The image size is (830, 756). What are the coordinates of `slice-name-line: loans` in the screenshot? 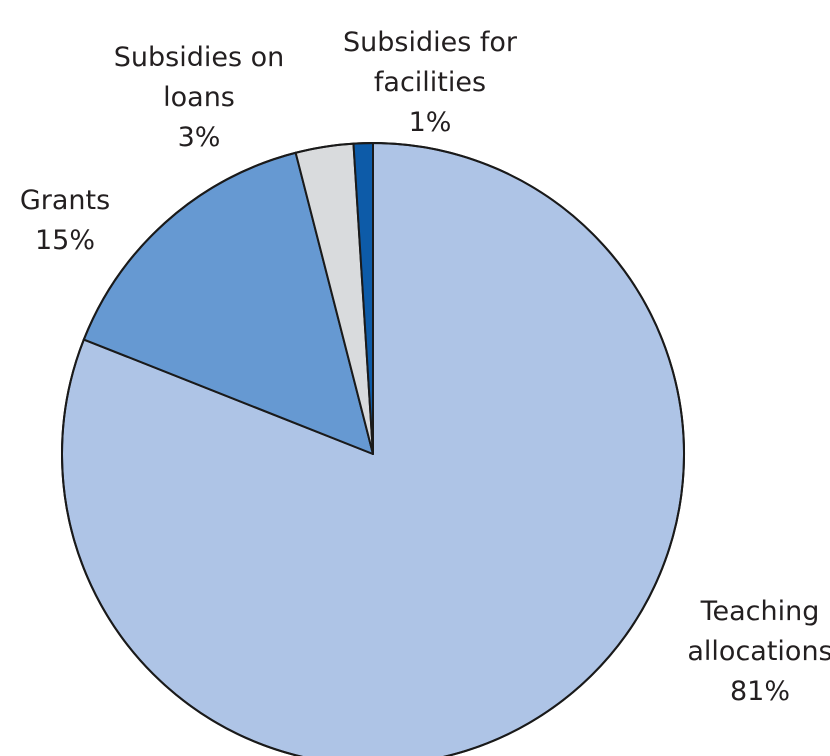 It's located at (199, 97).